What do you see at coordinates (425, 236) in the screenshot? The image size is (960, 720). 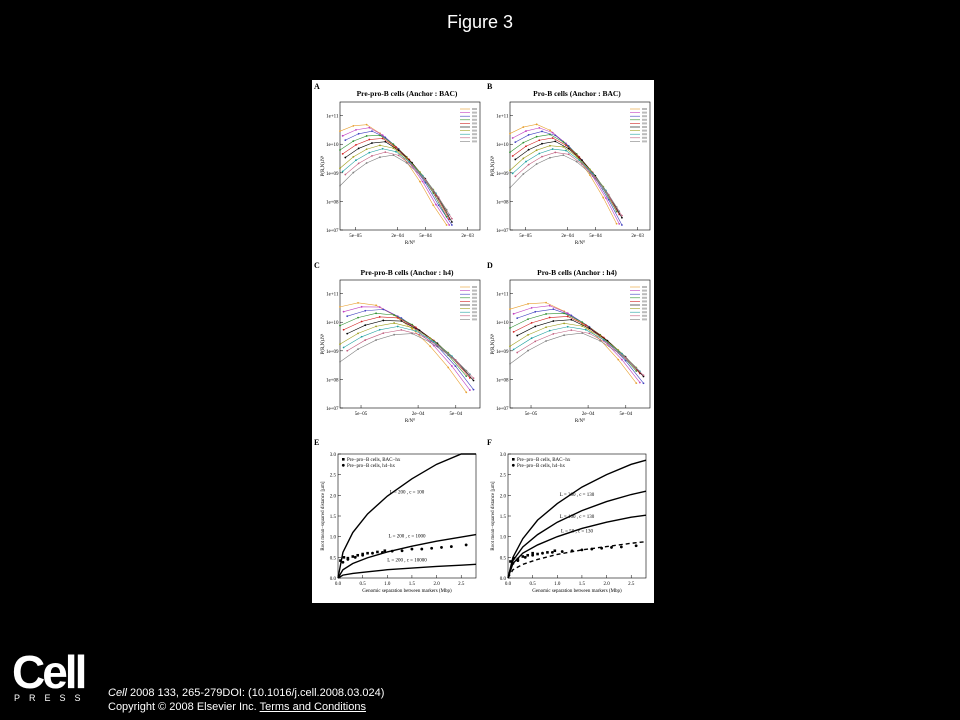 I see `x-tick-label: 5e−04` at bounding box center [425, 236].